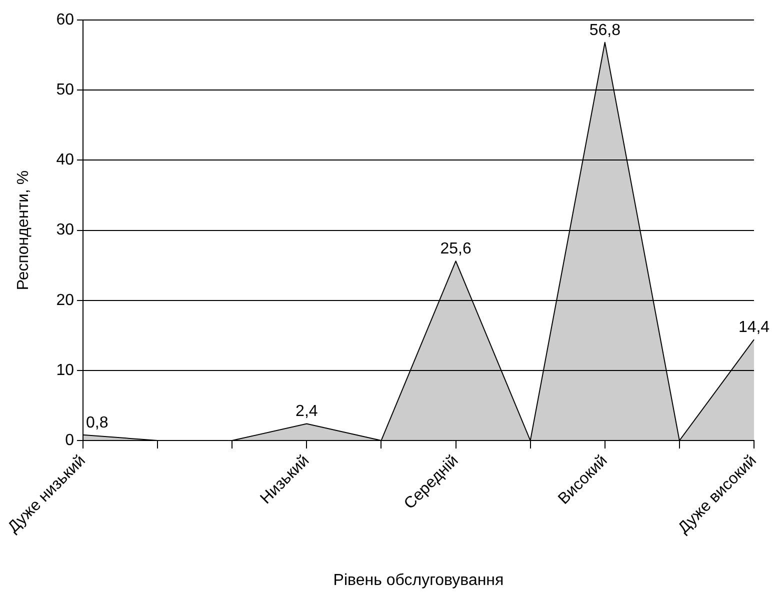 This screenshot has width=776, height=604. What do you see at coordinates (754, 327) in the screenshot?
I see `data-label: 14,4` at bounding box center [754, 327].